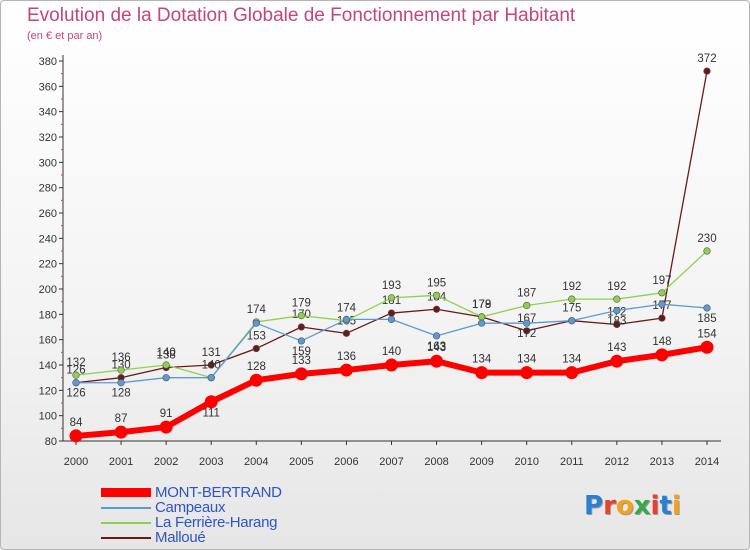  I want to click on data-label: 128, so click(256, 367).